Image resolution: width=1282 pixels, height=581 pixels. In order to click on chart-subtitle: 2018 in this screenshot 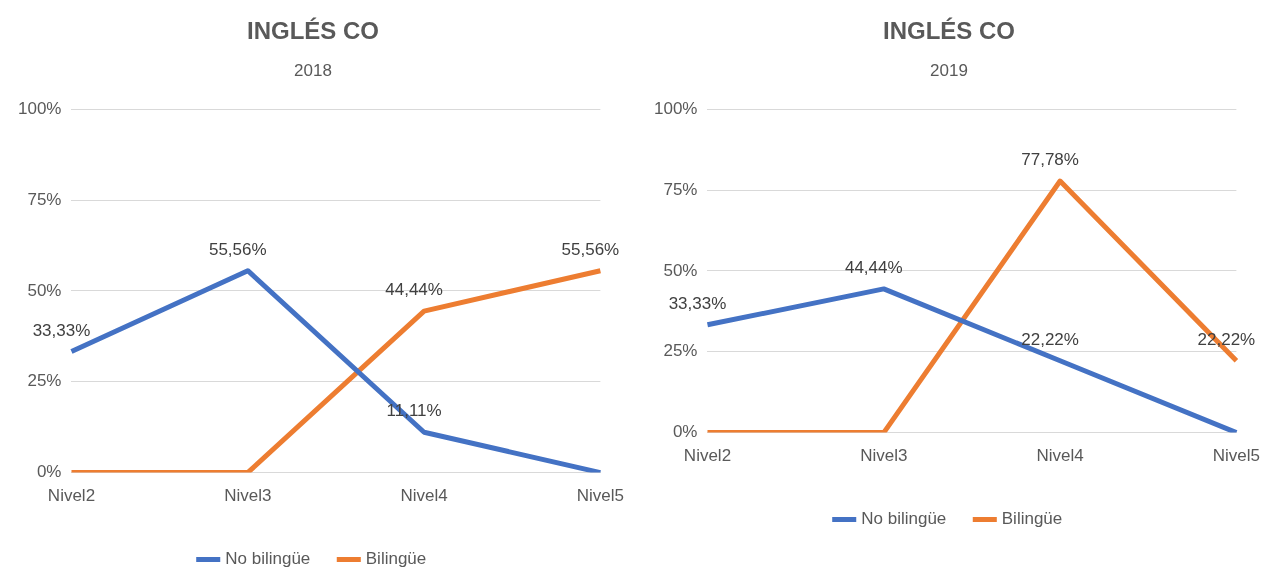, I will do `click(313, 70)`.